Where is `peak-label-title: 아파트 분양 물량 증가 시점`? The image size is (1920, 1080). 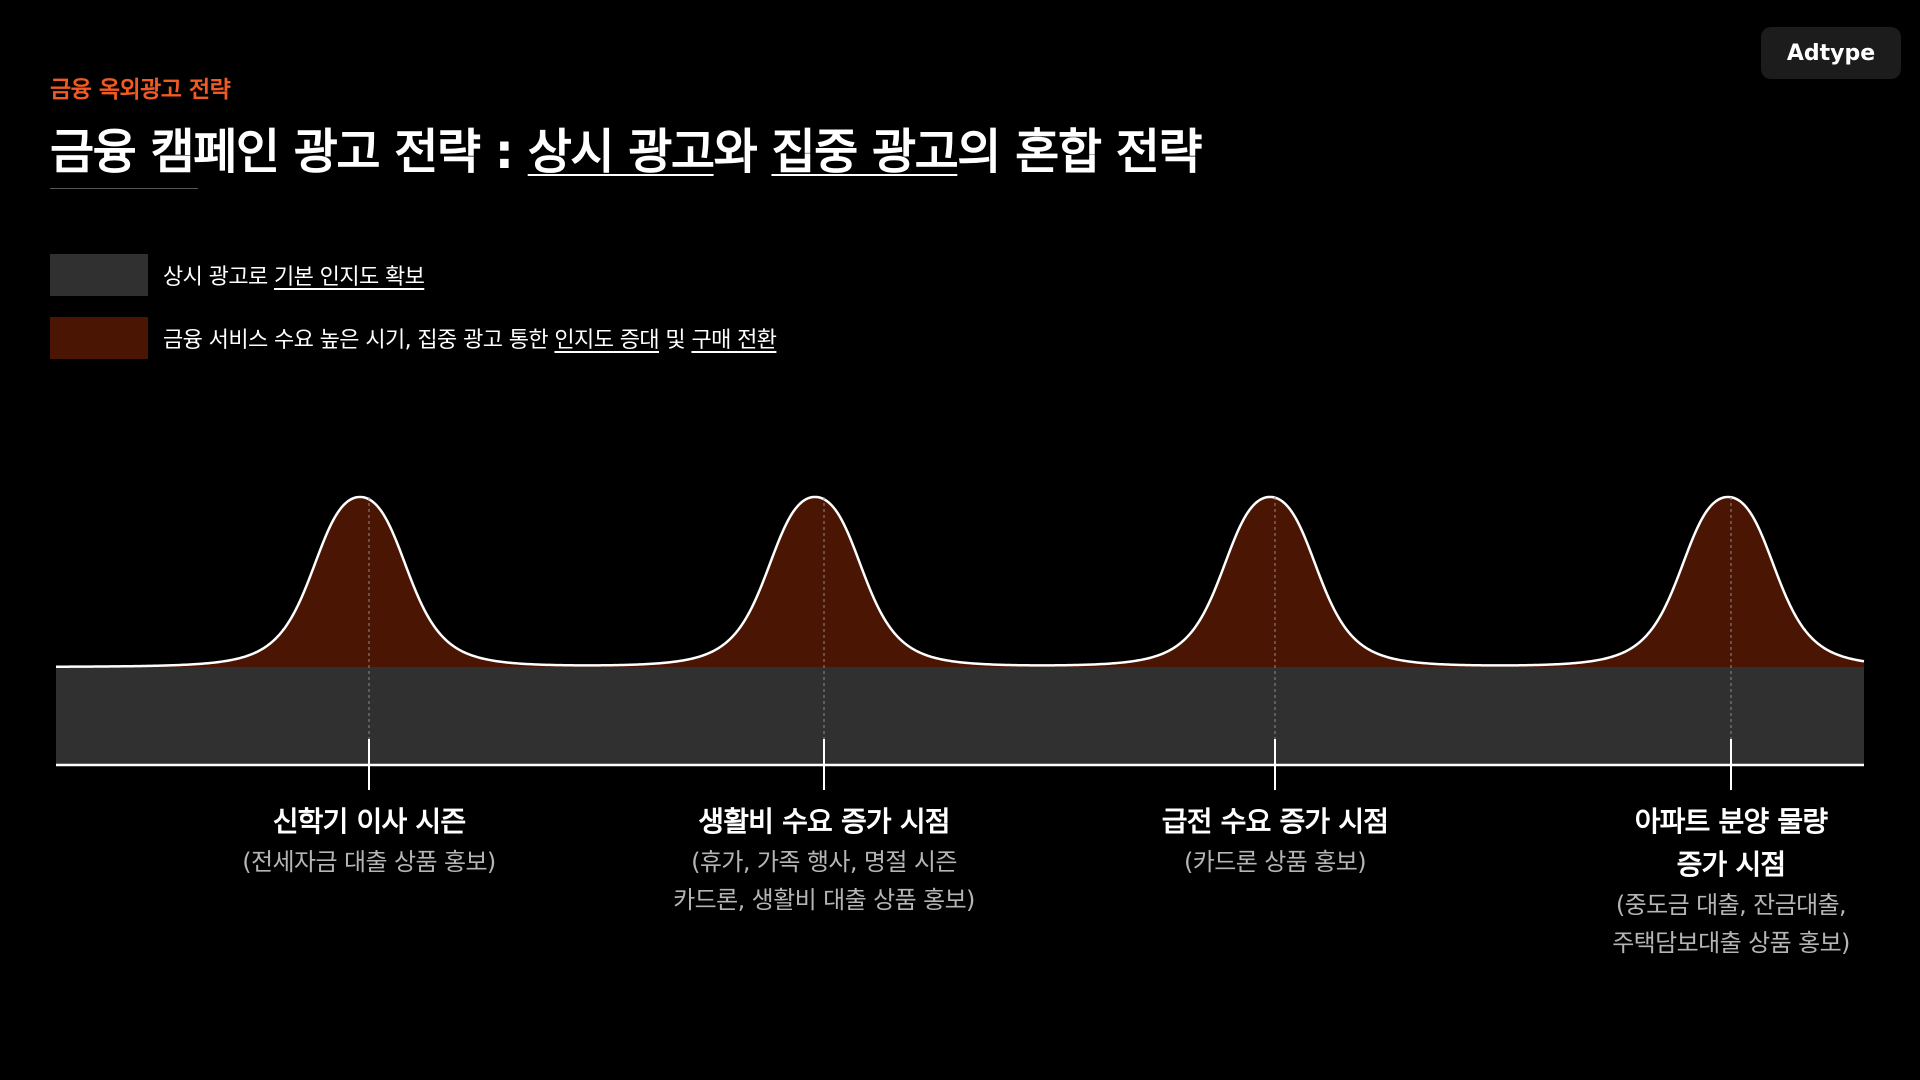 peak-label-title: 아파트 분양 물량 증가 시점 is located at coordinates (1731, 843).